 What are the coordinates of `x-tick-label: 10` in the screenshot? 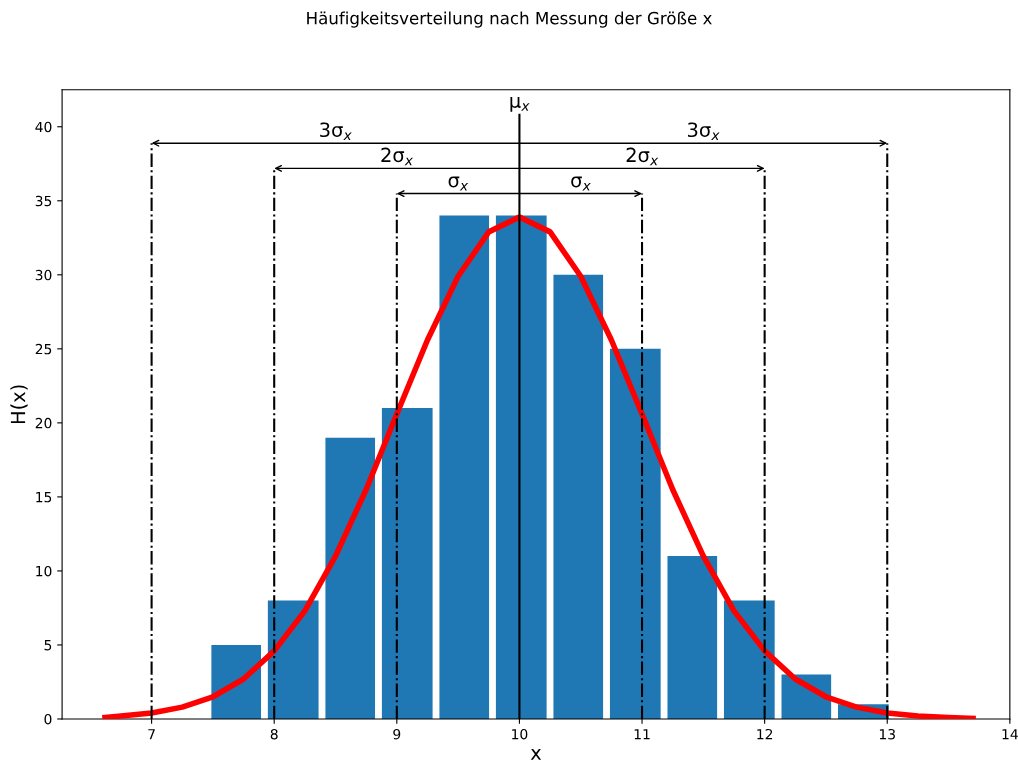 It's located at (520, 734).